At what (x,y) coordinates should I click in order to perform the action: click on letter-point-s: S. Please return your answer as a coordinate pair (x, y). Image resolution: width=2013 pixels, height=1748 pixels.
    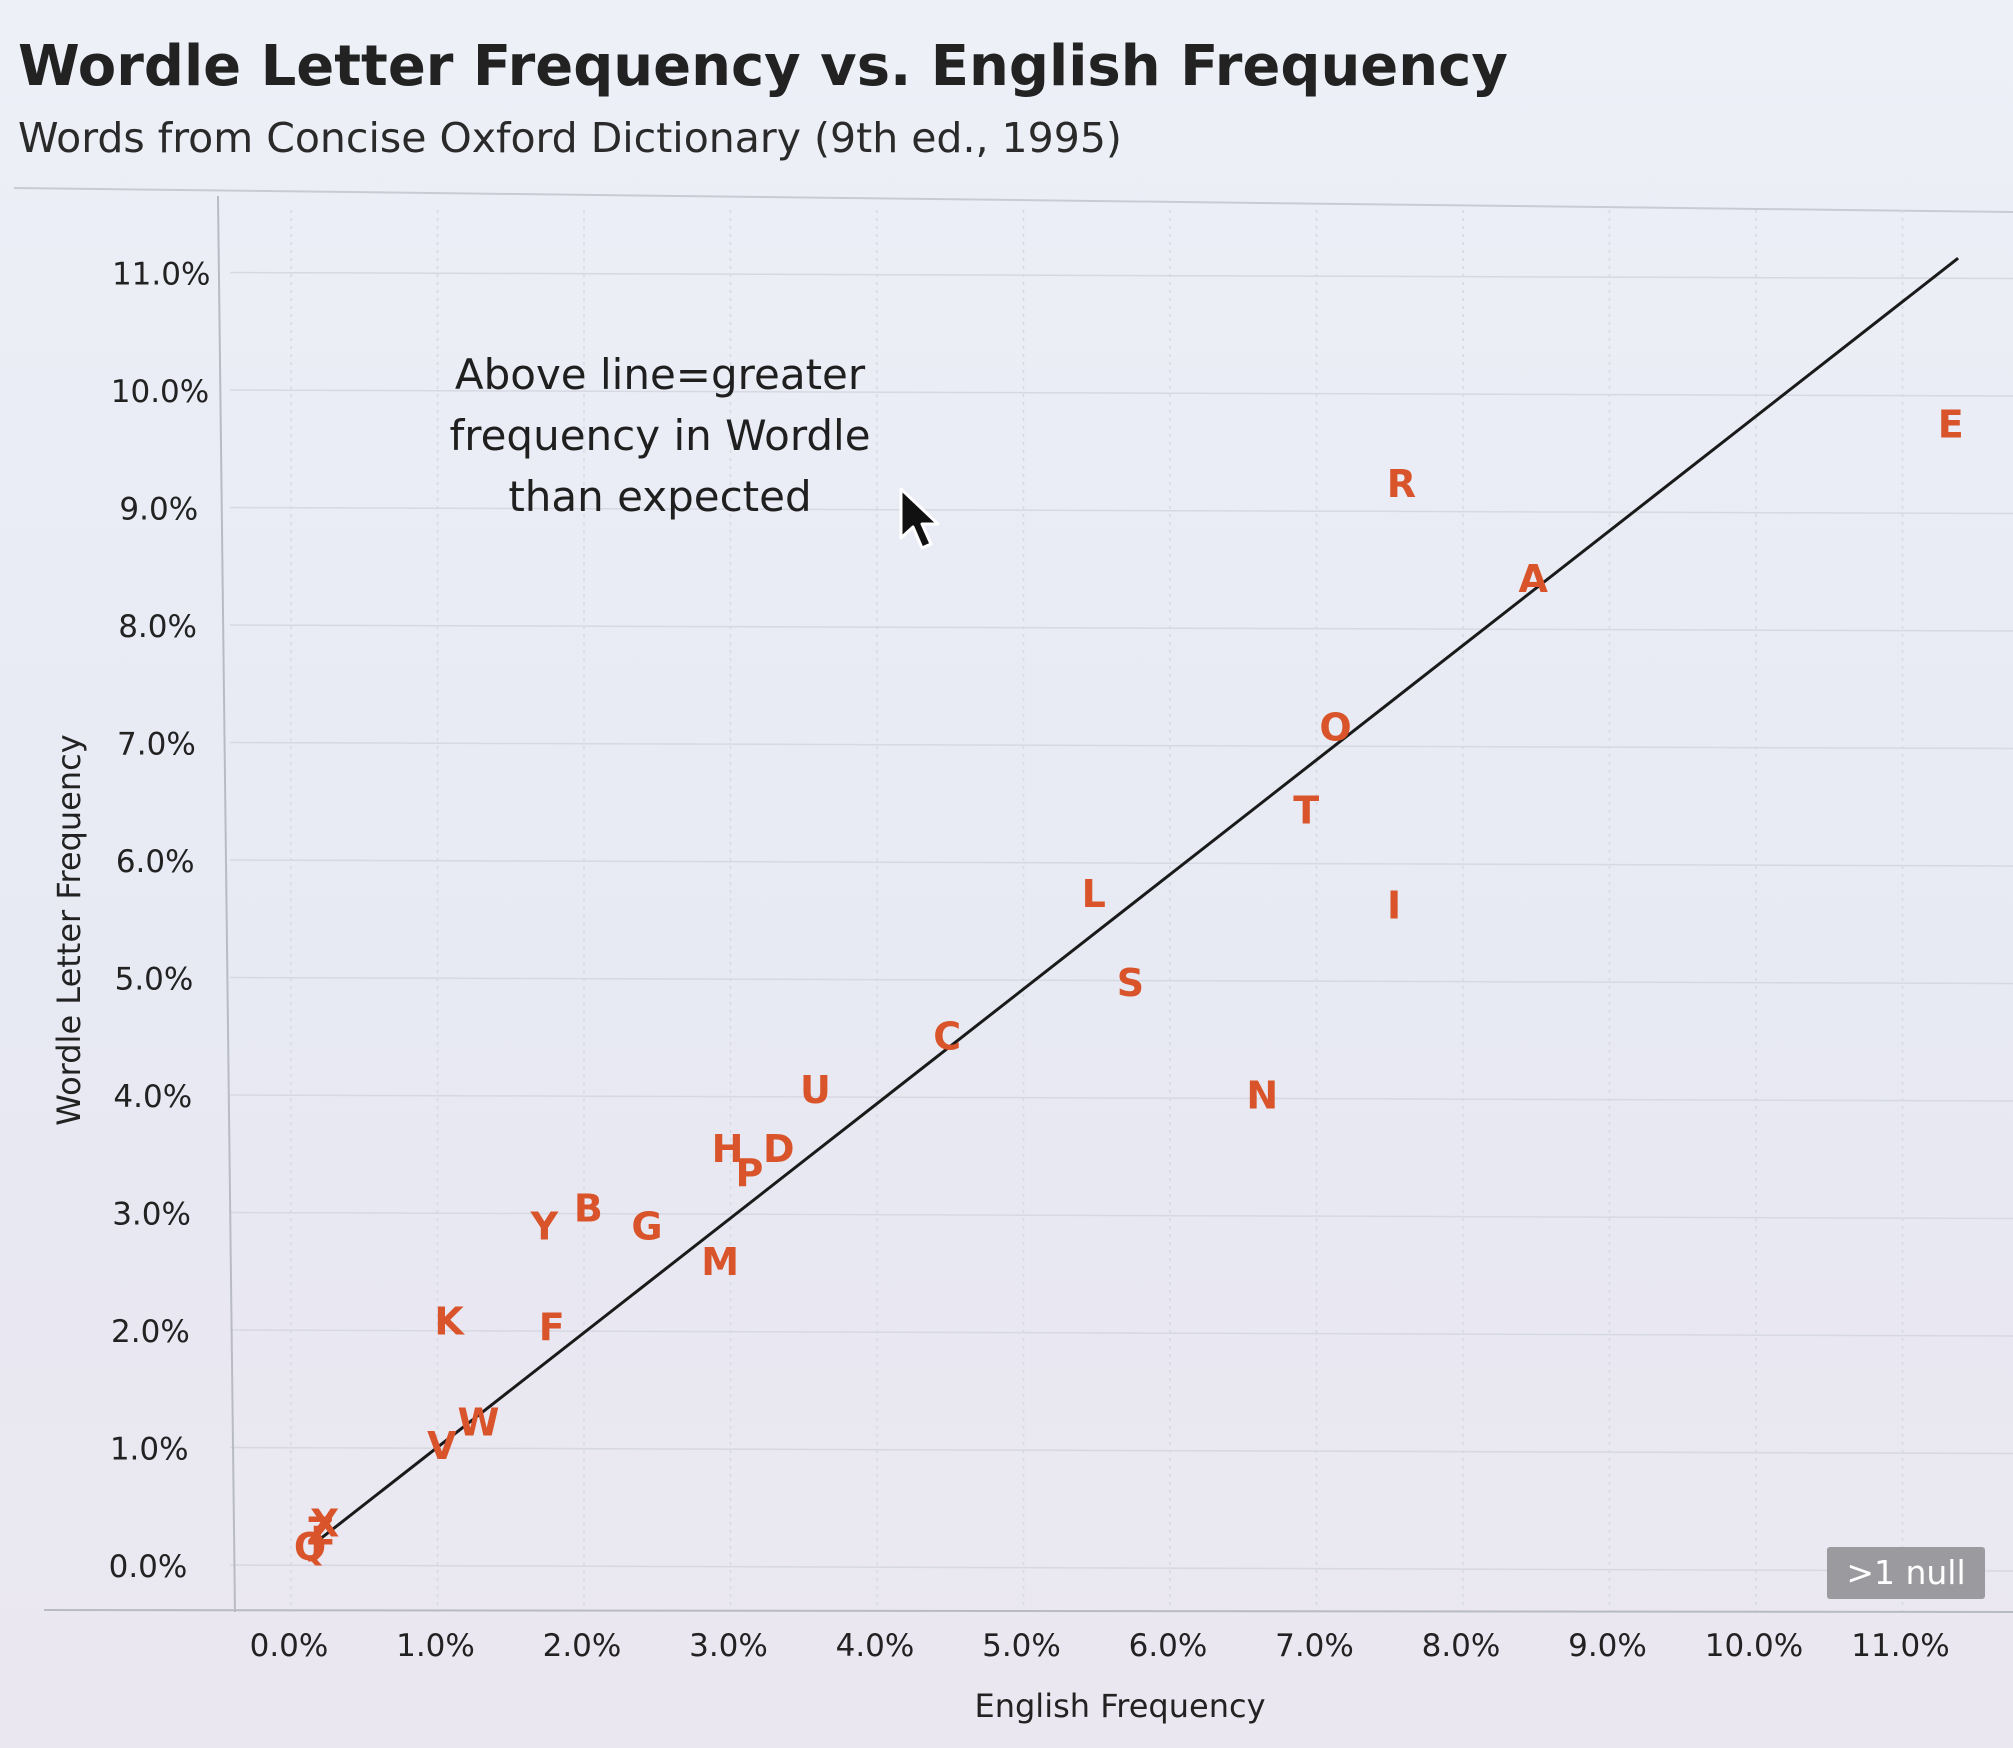
    Looking at the image, I should click on (1130, 983).